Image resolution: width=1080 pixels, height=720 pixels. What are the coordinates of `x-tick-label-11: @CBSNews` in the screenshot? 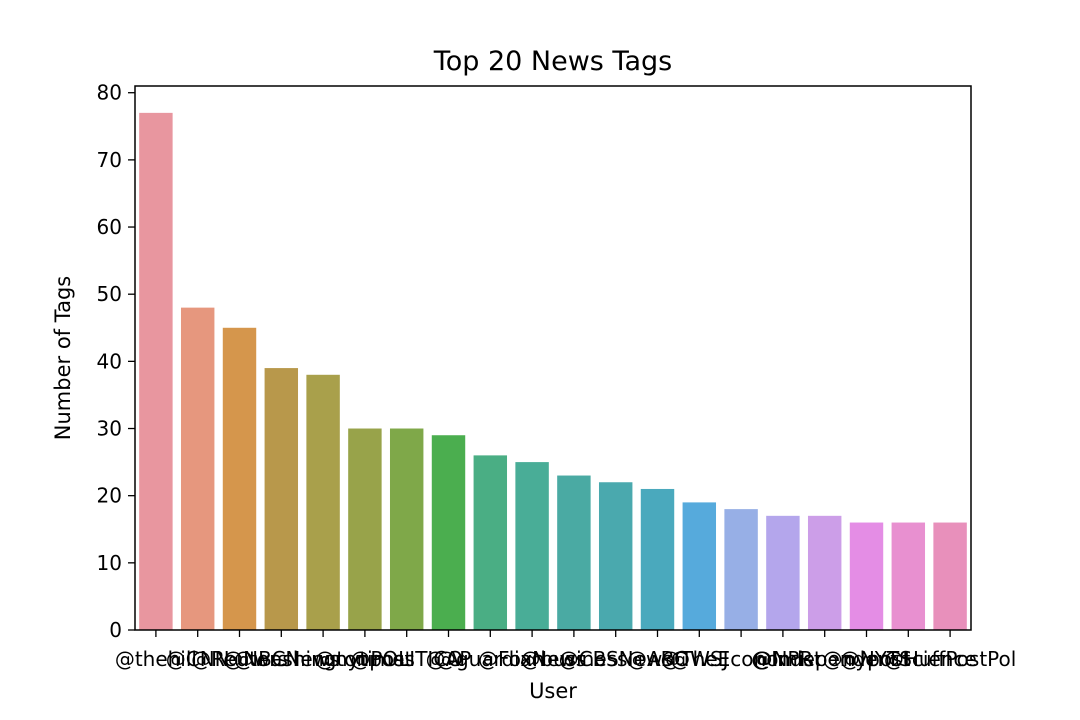 It's located at (616, 659).